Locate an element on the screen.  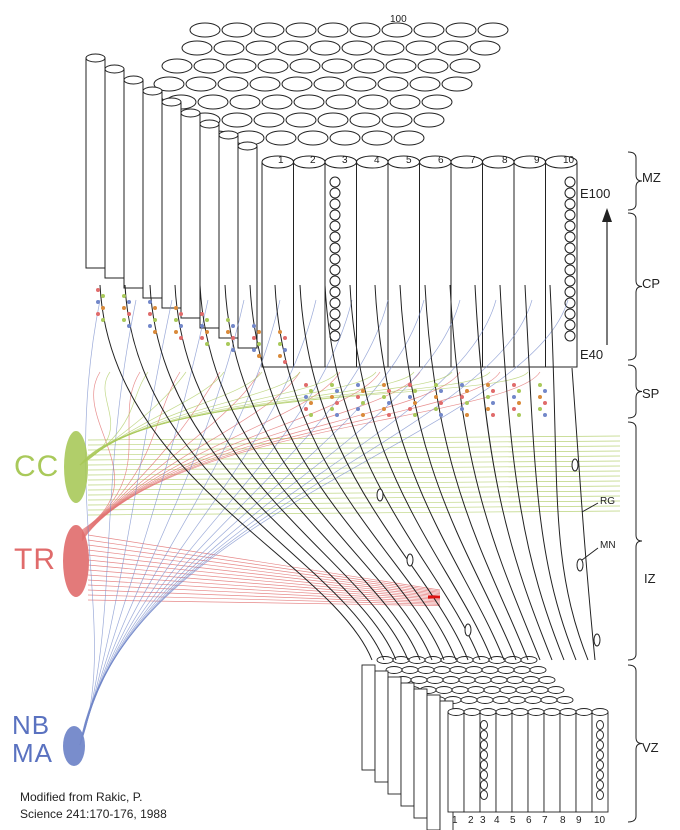
tr-fiber is located at coordinates (264, 562).